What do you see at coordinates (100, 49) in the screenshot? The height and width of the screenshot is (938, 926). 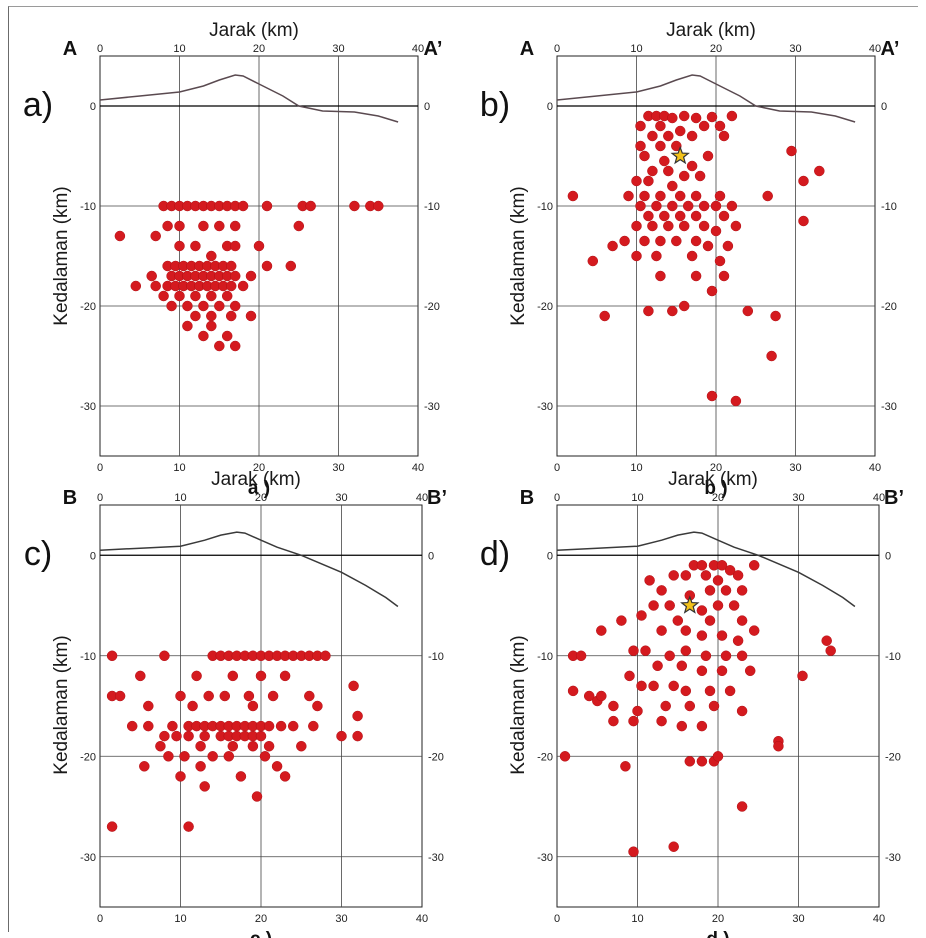 I see `x-tick-label-top: 0` at bounding box center [100, 49].